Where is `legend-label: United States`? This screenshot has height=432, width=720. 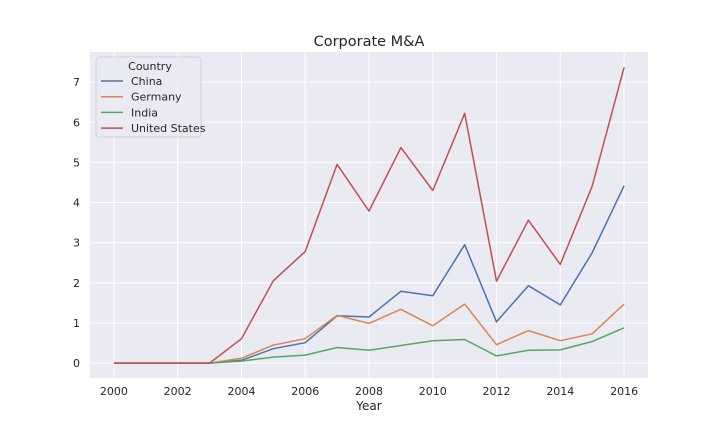 legend-label: United States is located at coordinates (168, 128).